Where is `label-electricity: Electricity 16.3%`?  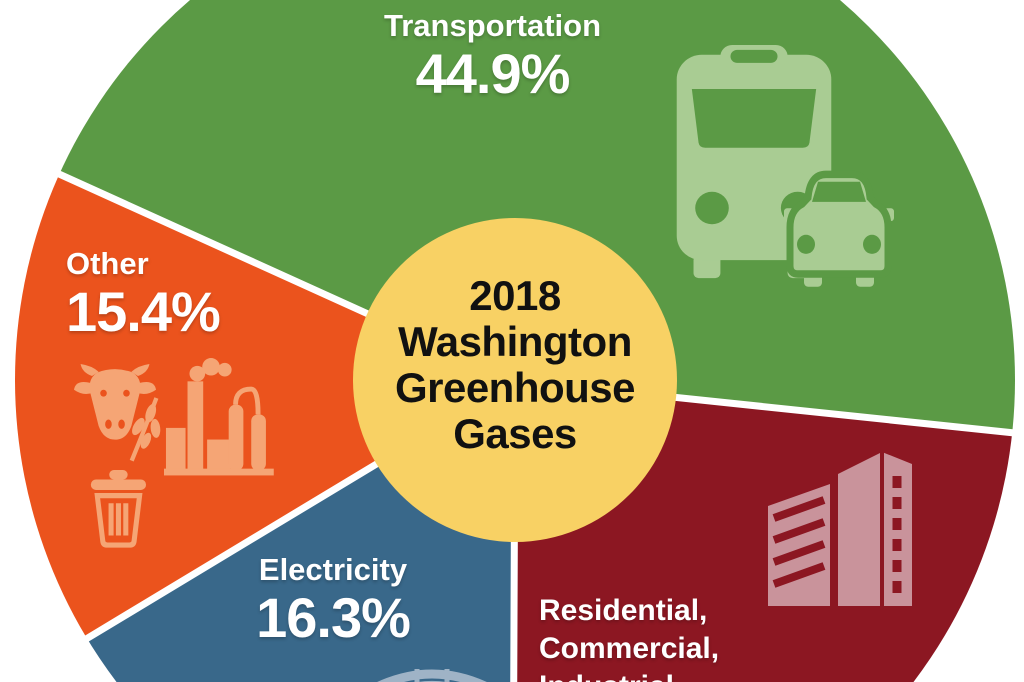 label-electricity: Electricity 16.3% is located at coordinates (333, 600).